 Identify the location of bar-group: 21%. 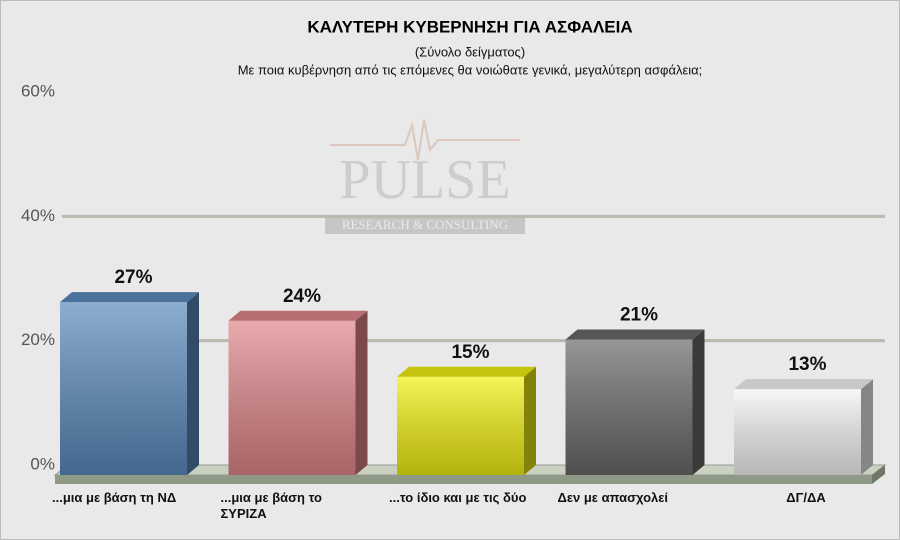
(635, 389).